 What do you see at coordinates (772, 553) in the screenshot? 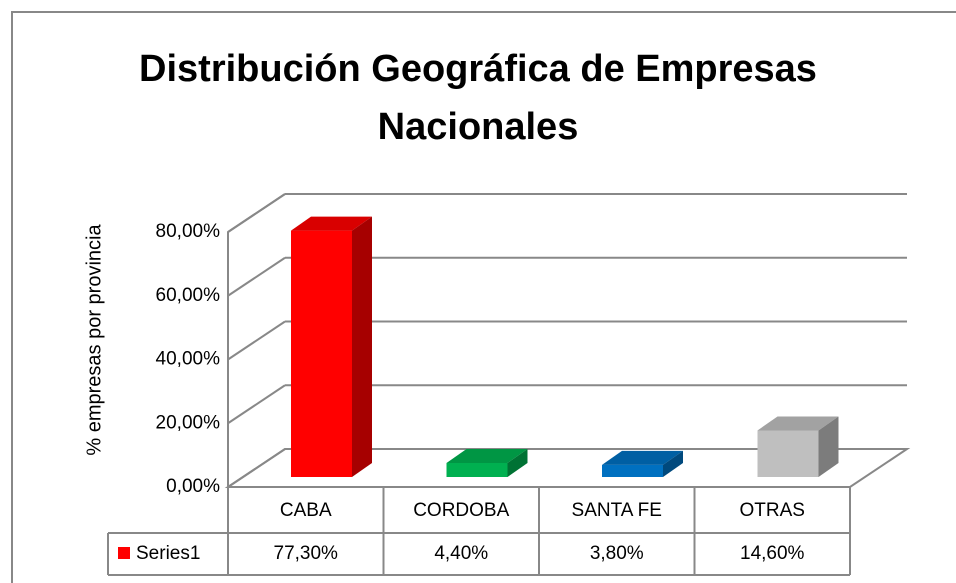
I see `value-label: 14,60%` at bounding box center [772, 553].